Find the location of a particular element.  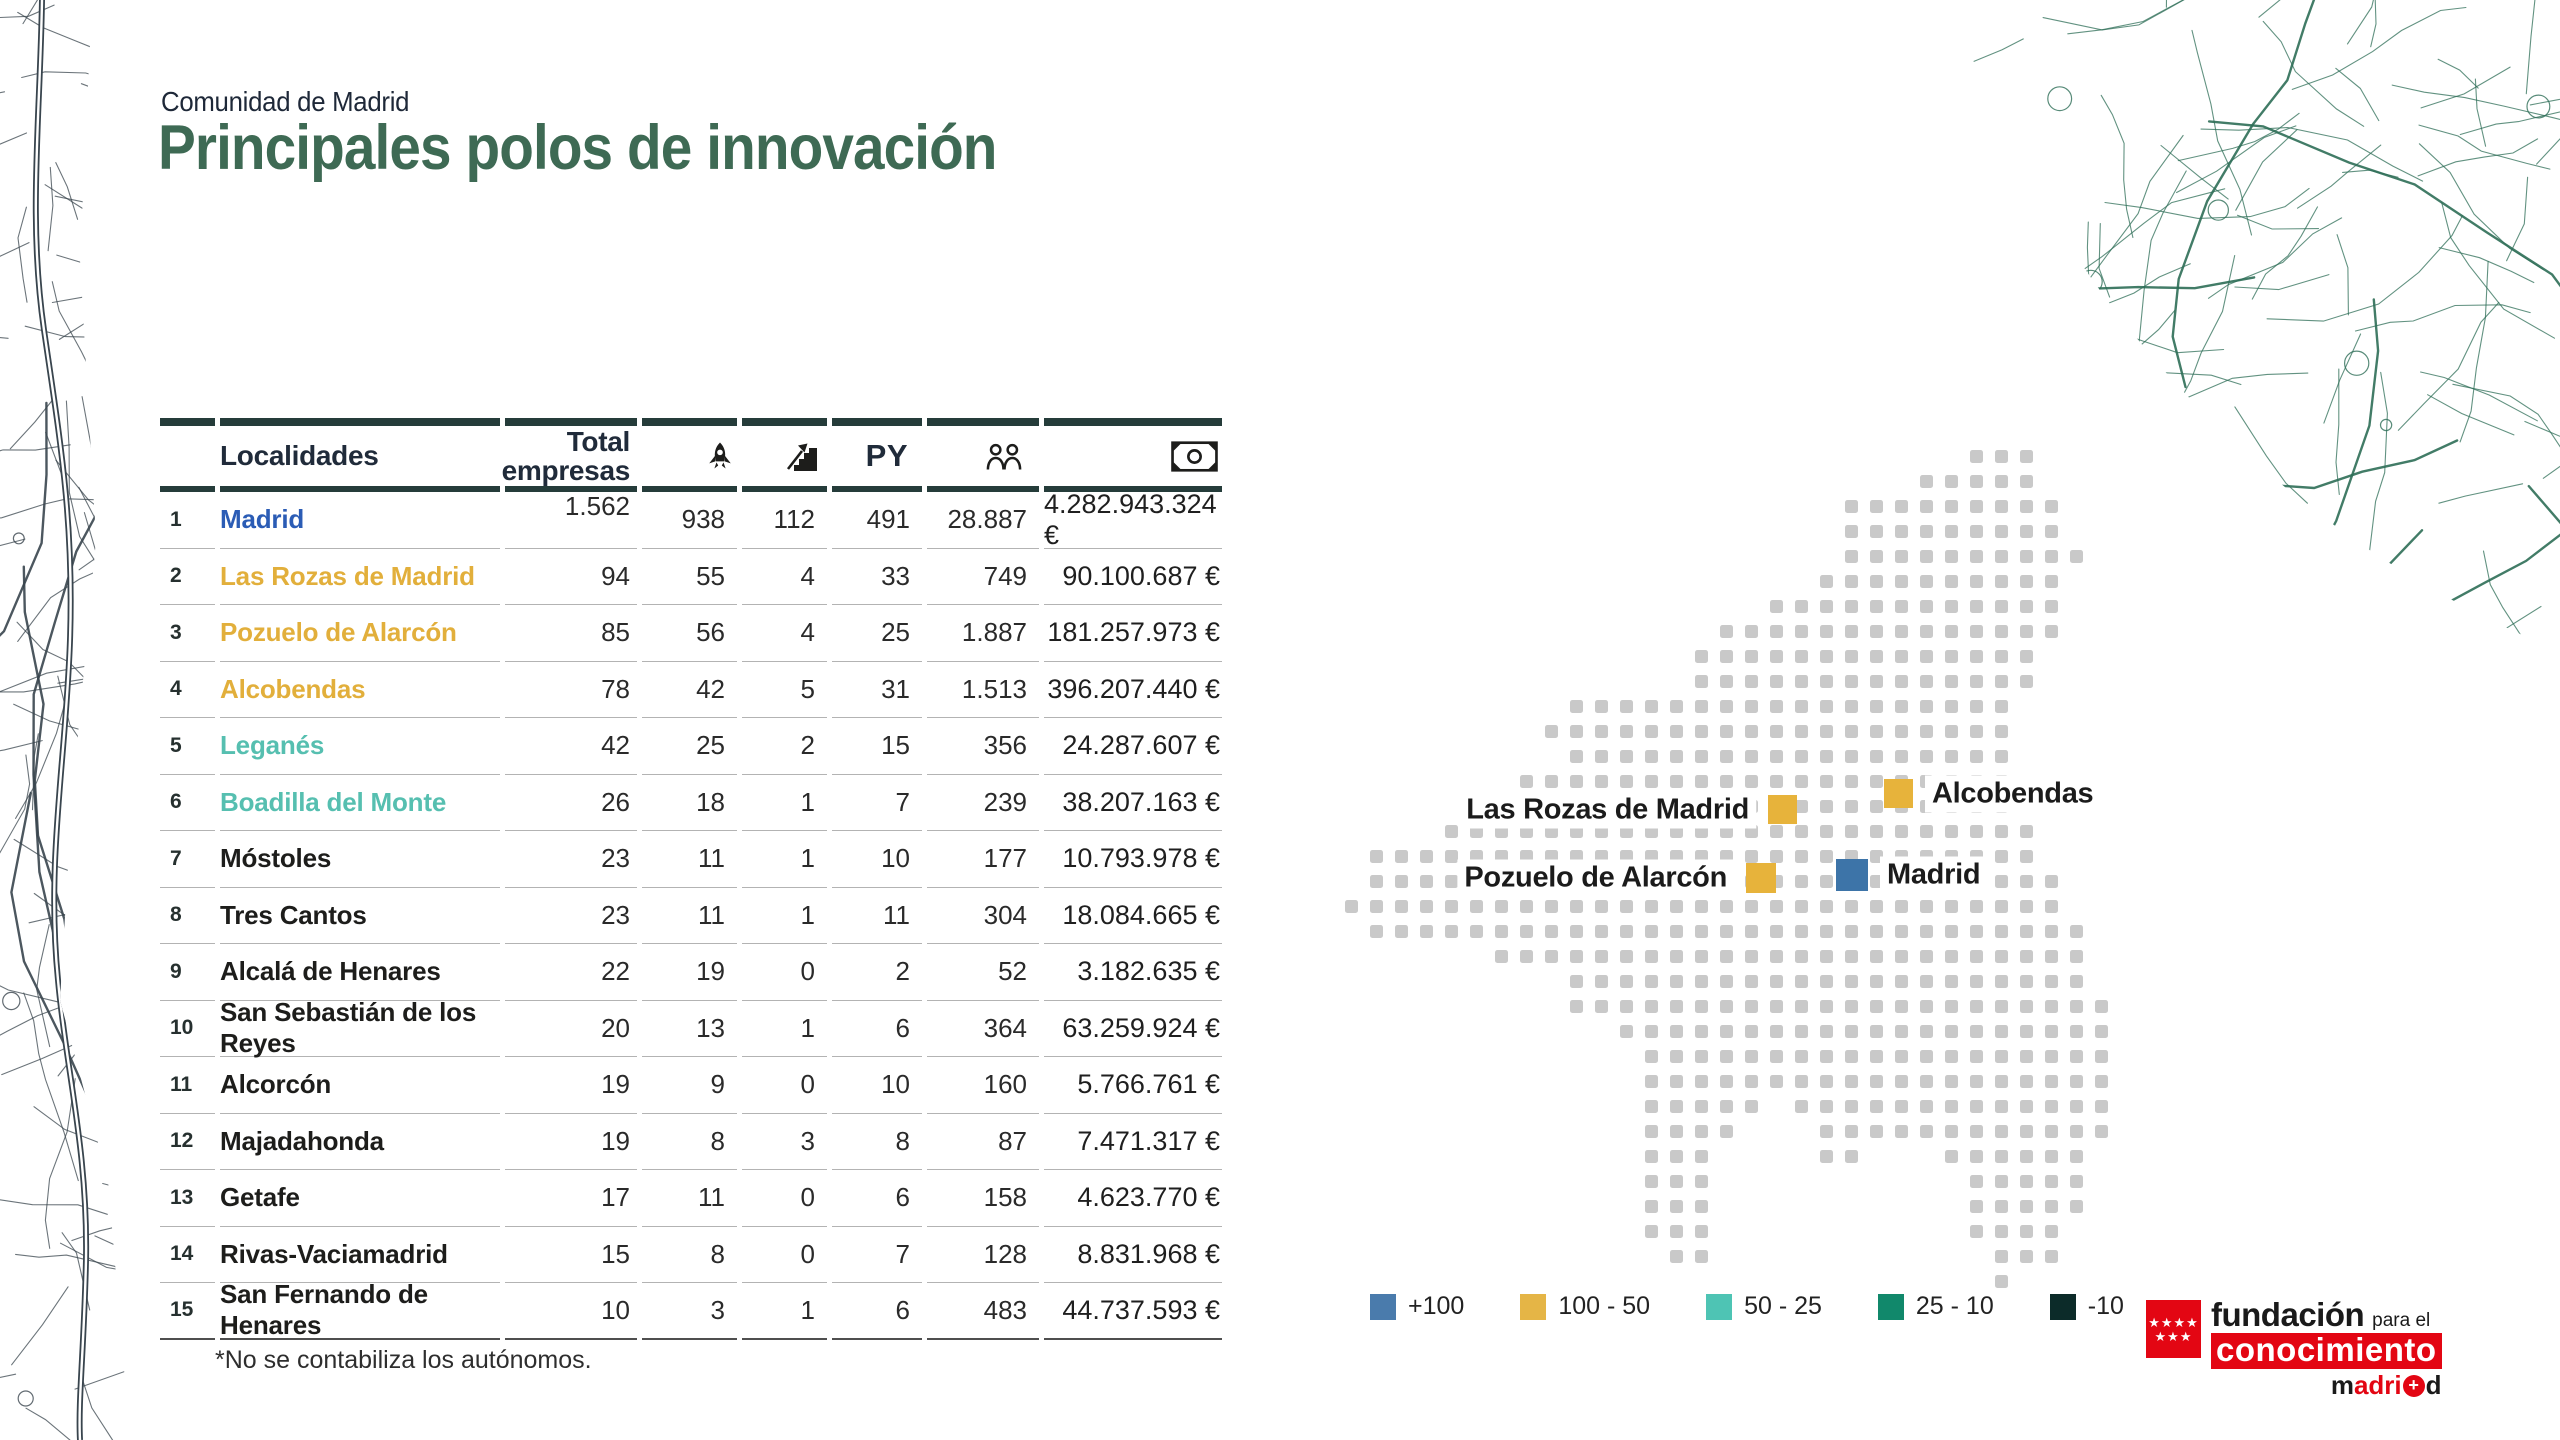

row-rank: 2 is located at coordinates (187, 577).